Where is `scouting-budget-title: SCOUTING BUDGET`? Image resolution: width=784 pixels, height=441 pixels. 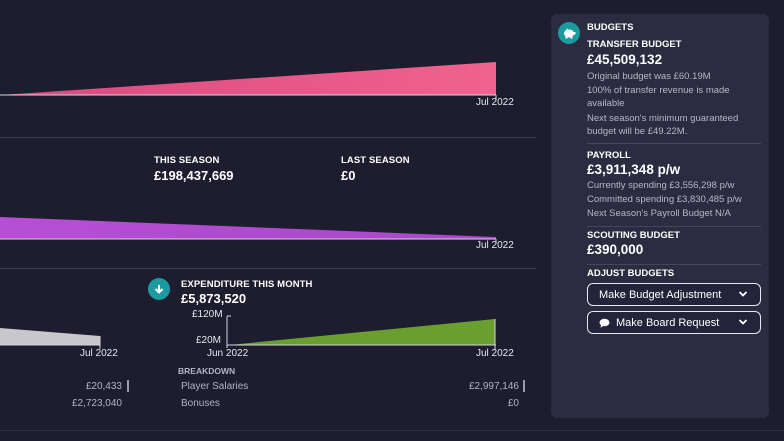
scouting-budget-title: SCOUTING BUDGET is located at coordinates (633, 235).